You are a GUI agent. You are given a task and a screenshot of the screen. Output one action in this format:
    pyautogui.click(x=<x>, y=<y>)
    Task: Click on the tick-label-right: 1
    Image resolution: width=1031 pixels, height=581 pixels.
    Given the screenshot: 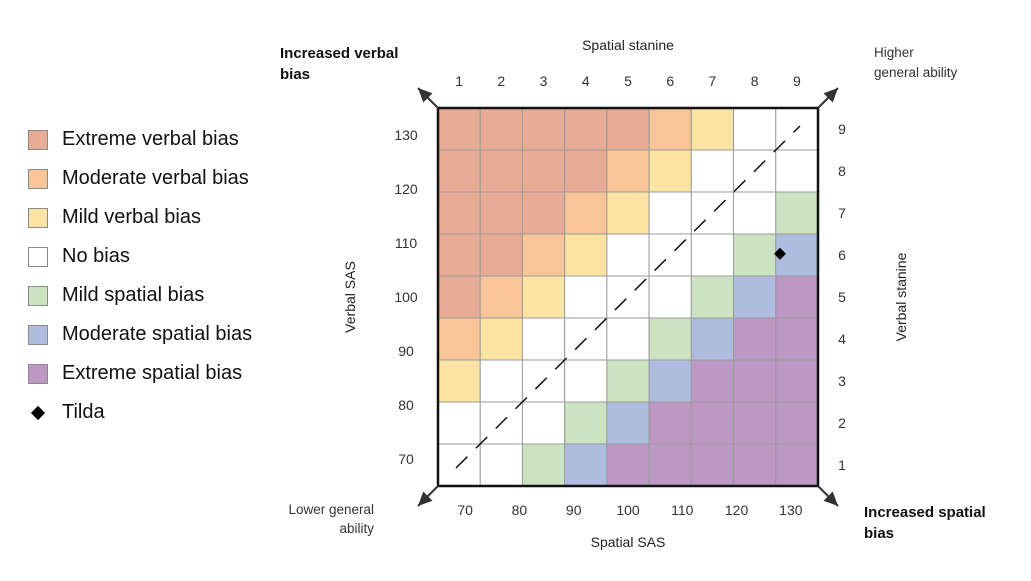 What is the action you would take?
    pyautogui.click(x=842, y=465)
    